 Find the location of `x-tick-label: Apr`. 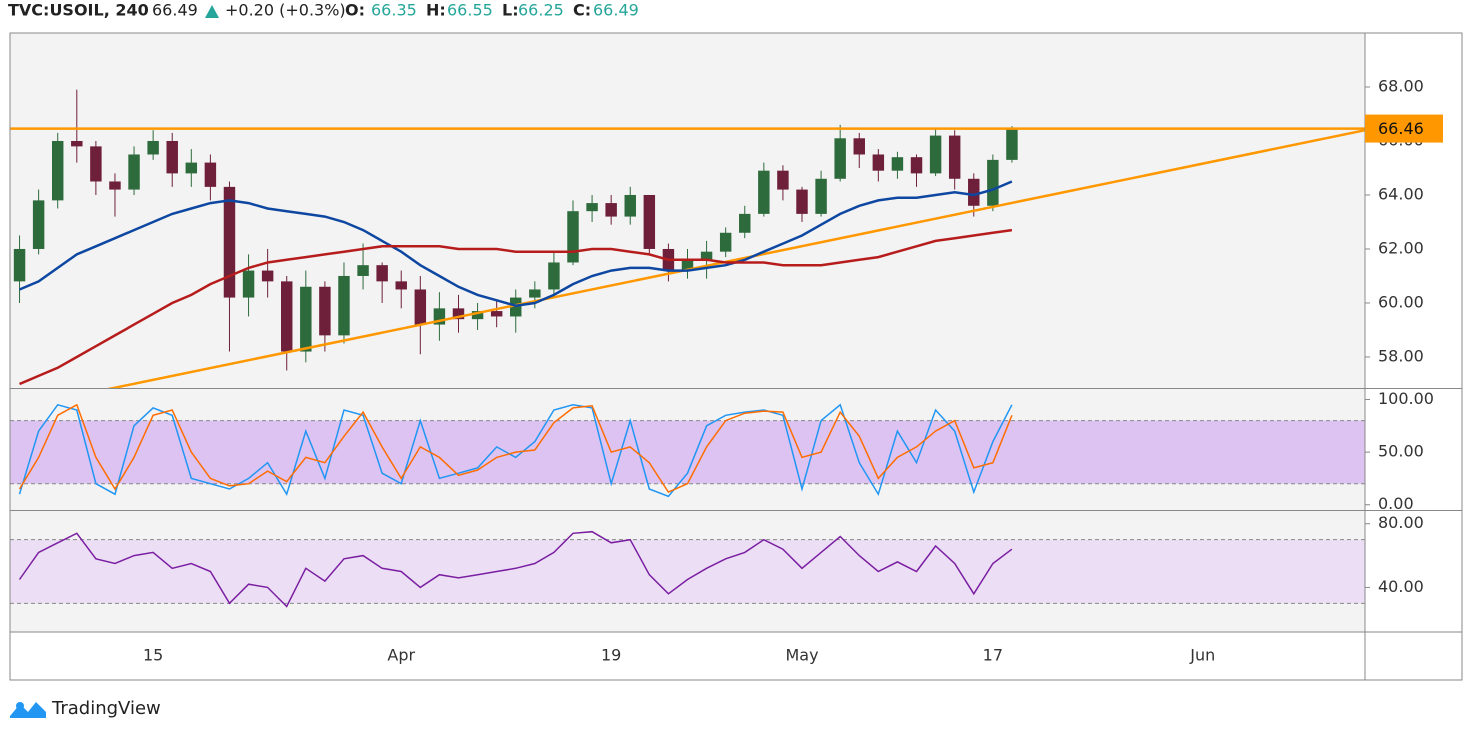

x-tick-label: Apr is located at coordinates (401, 655).